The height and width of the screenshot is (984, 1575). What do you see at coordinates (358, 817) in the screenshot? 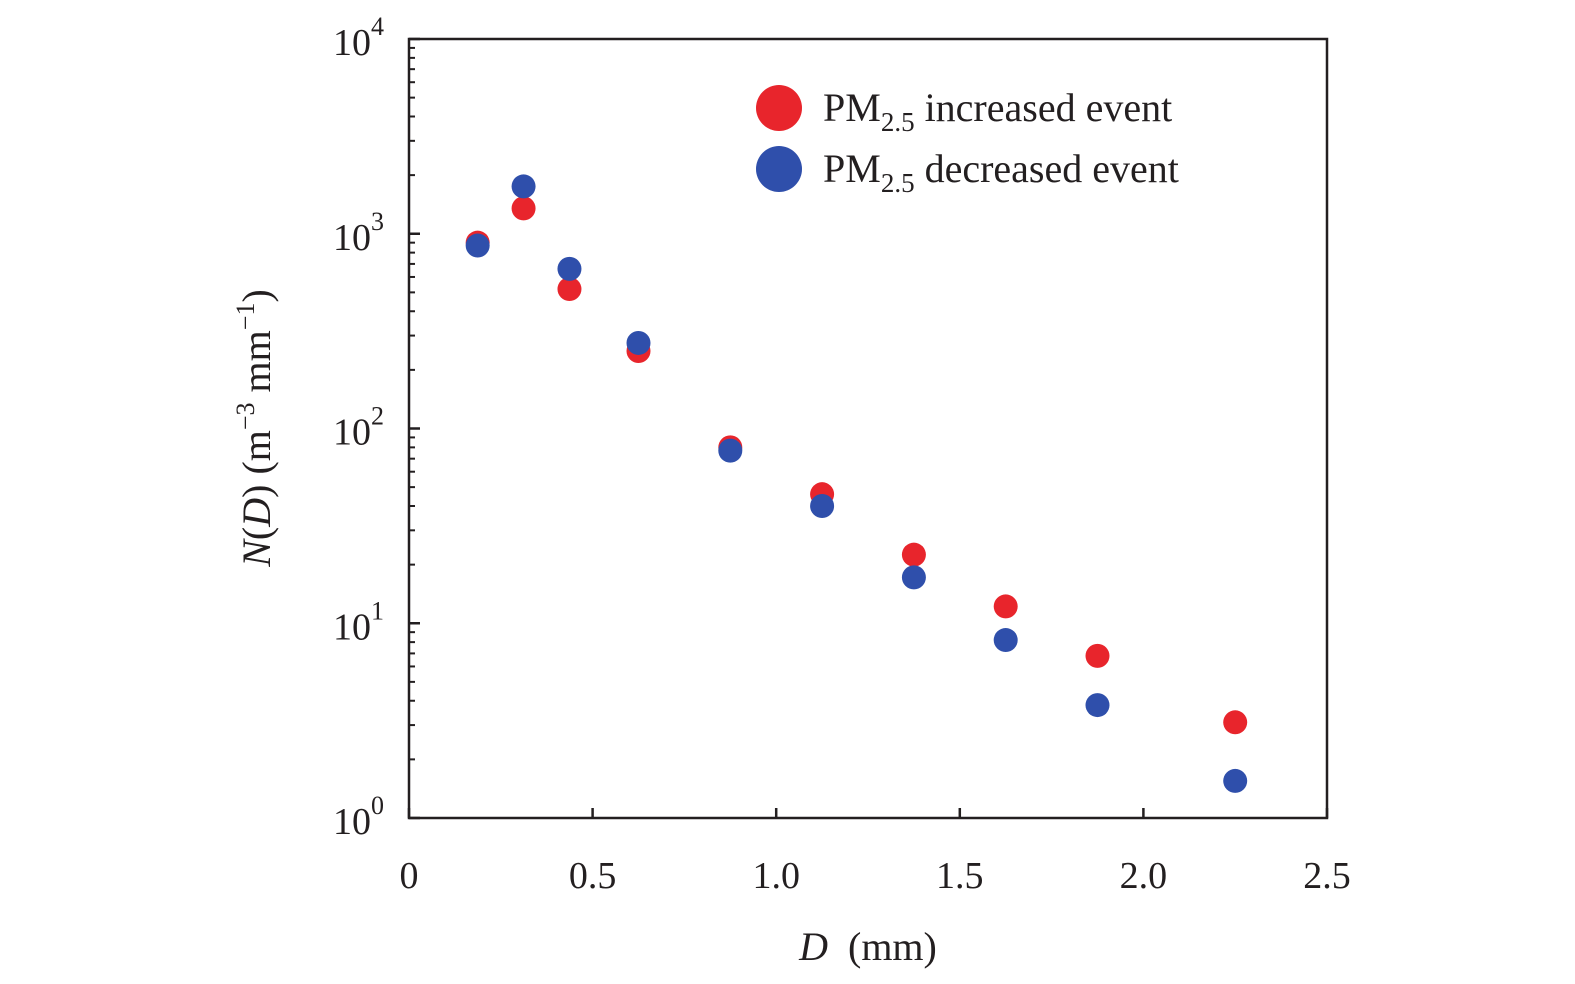
I see `y-tick-label: 10⁰` at bounding box center [358, 817].